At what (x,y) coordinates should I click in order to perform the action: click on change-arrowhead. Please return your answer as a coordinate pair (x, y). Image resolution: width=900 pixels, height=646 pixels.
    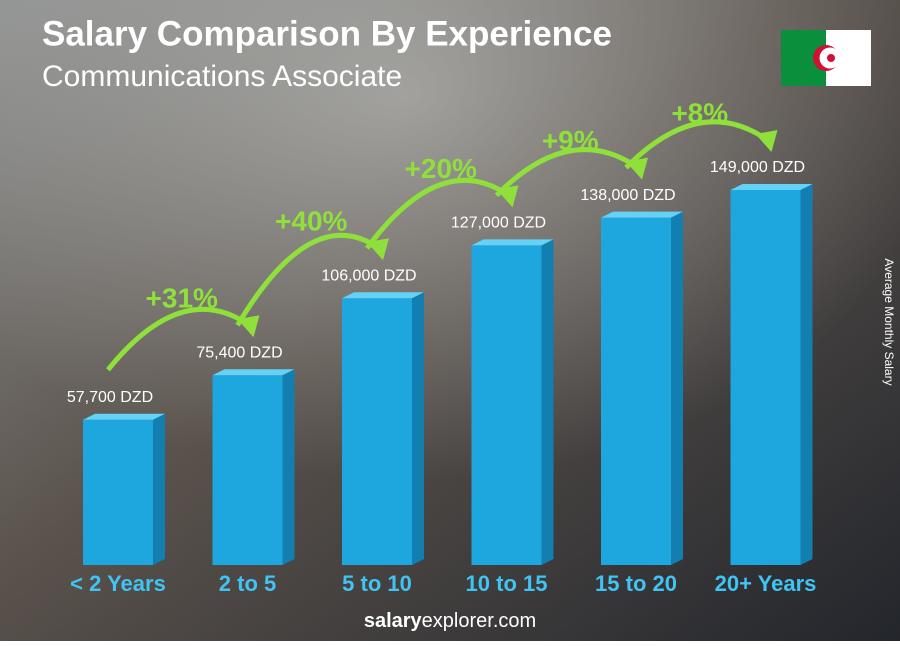
    Looking at the image, I should click on (766, 141).